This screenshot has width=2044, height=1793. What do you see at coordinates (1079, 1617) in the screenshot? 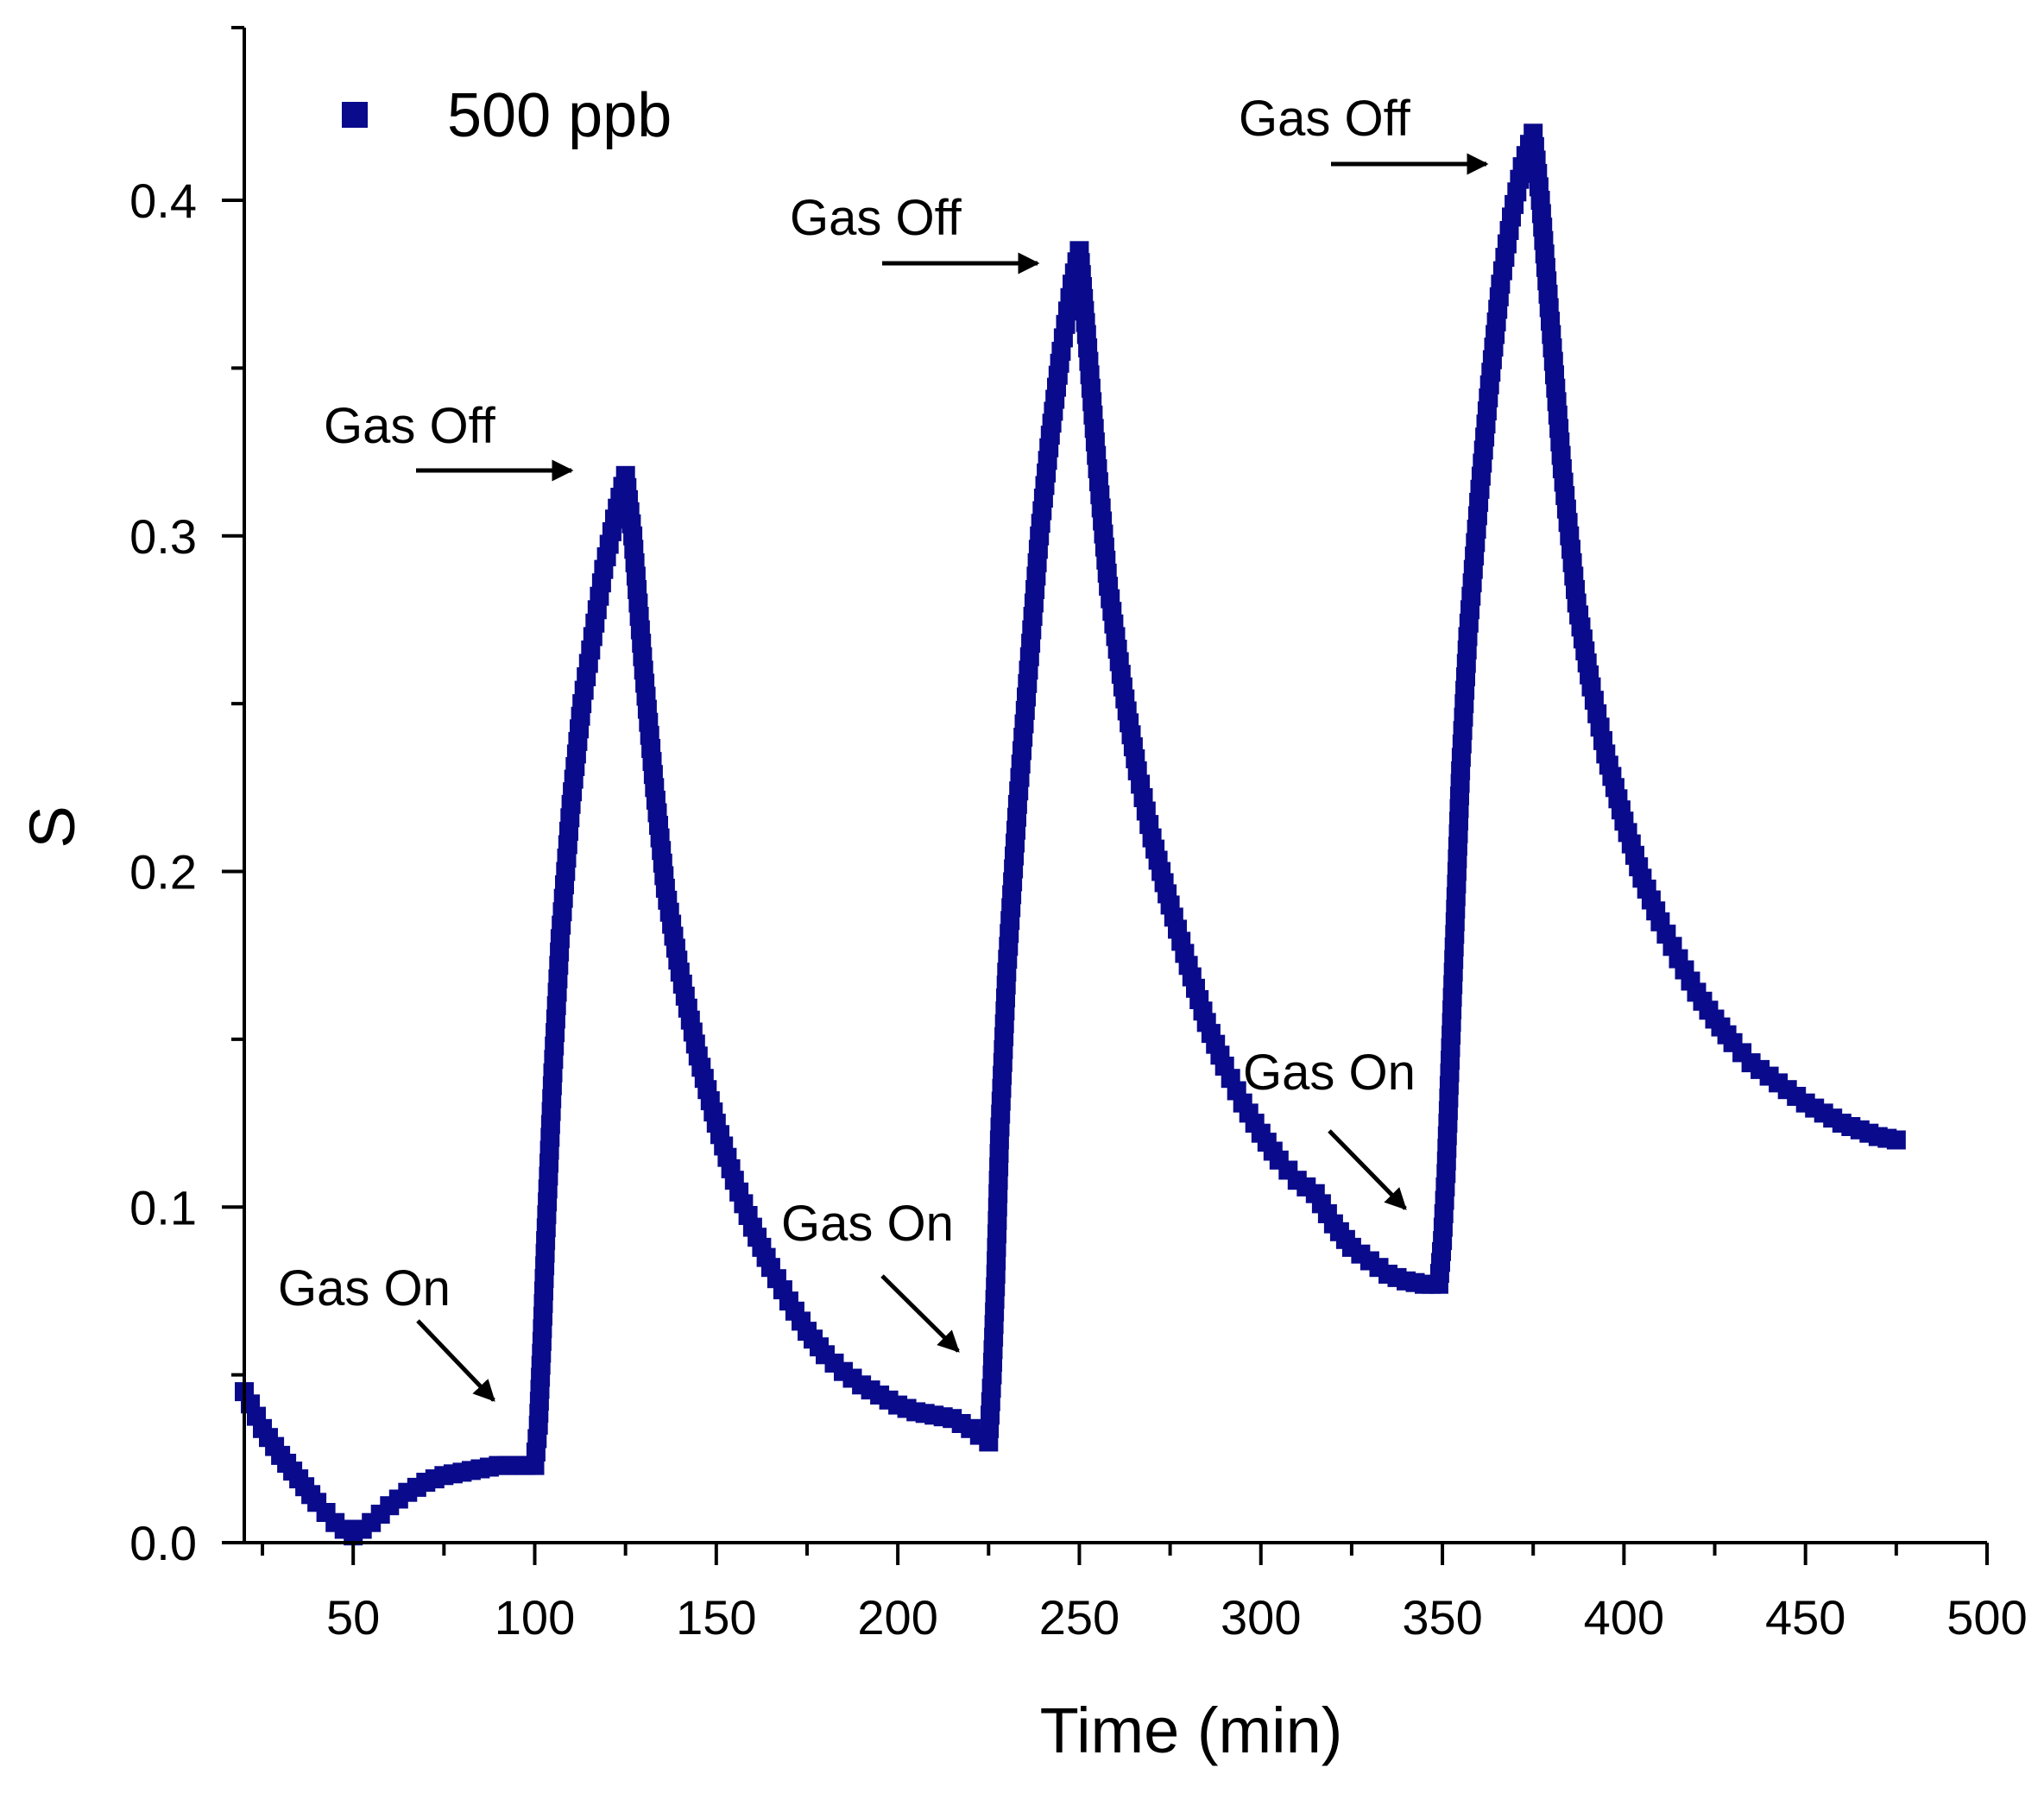
I see `x-tick-label: 250` at bounding box center [1079, 1617].